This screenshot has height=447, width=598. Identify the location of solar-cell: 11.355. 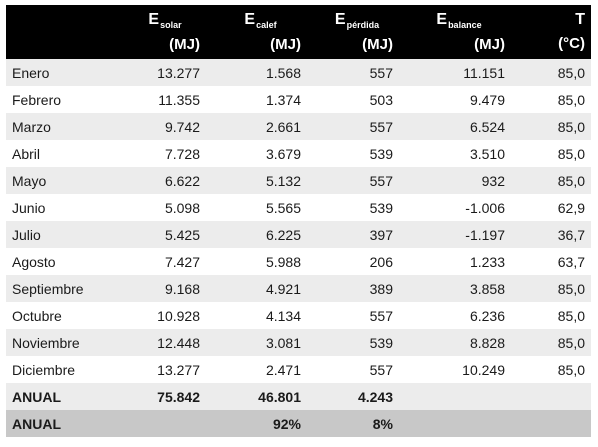
(179, 99).